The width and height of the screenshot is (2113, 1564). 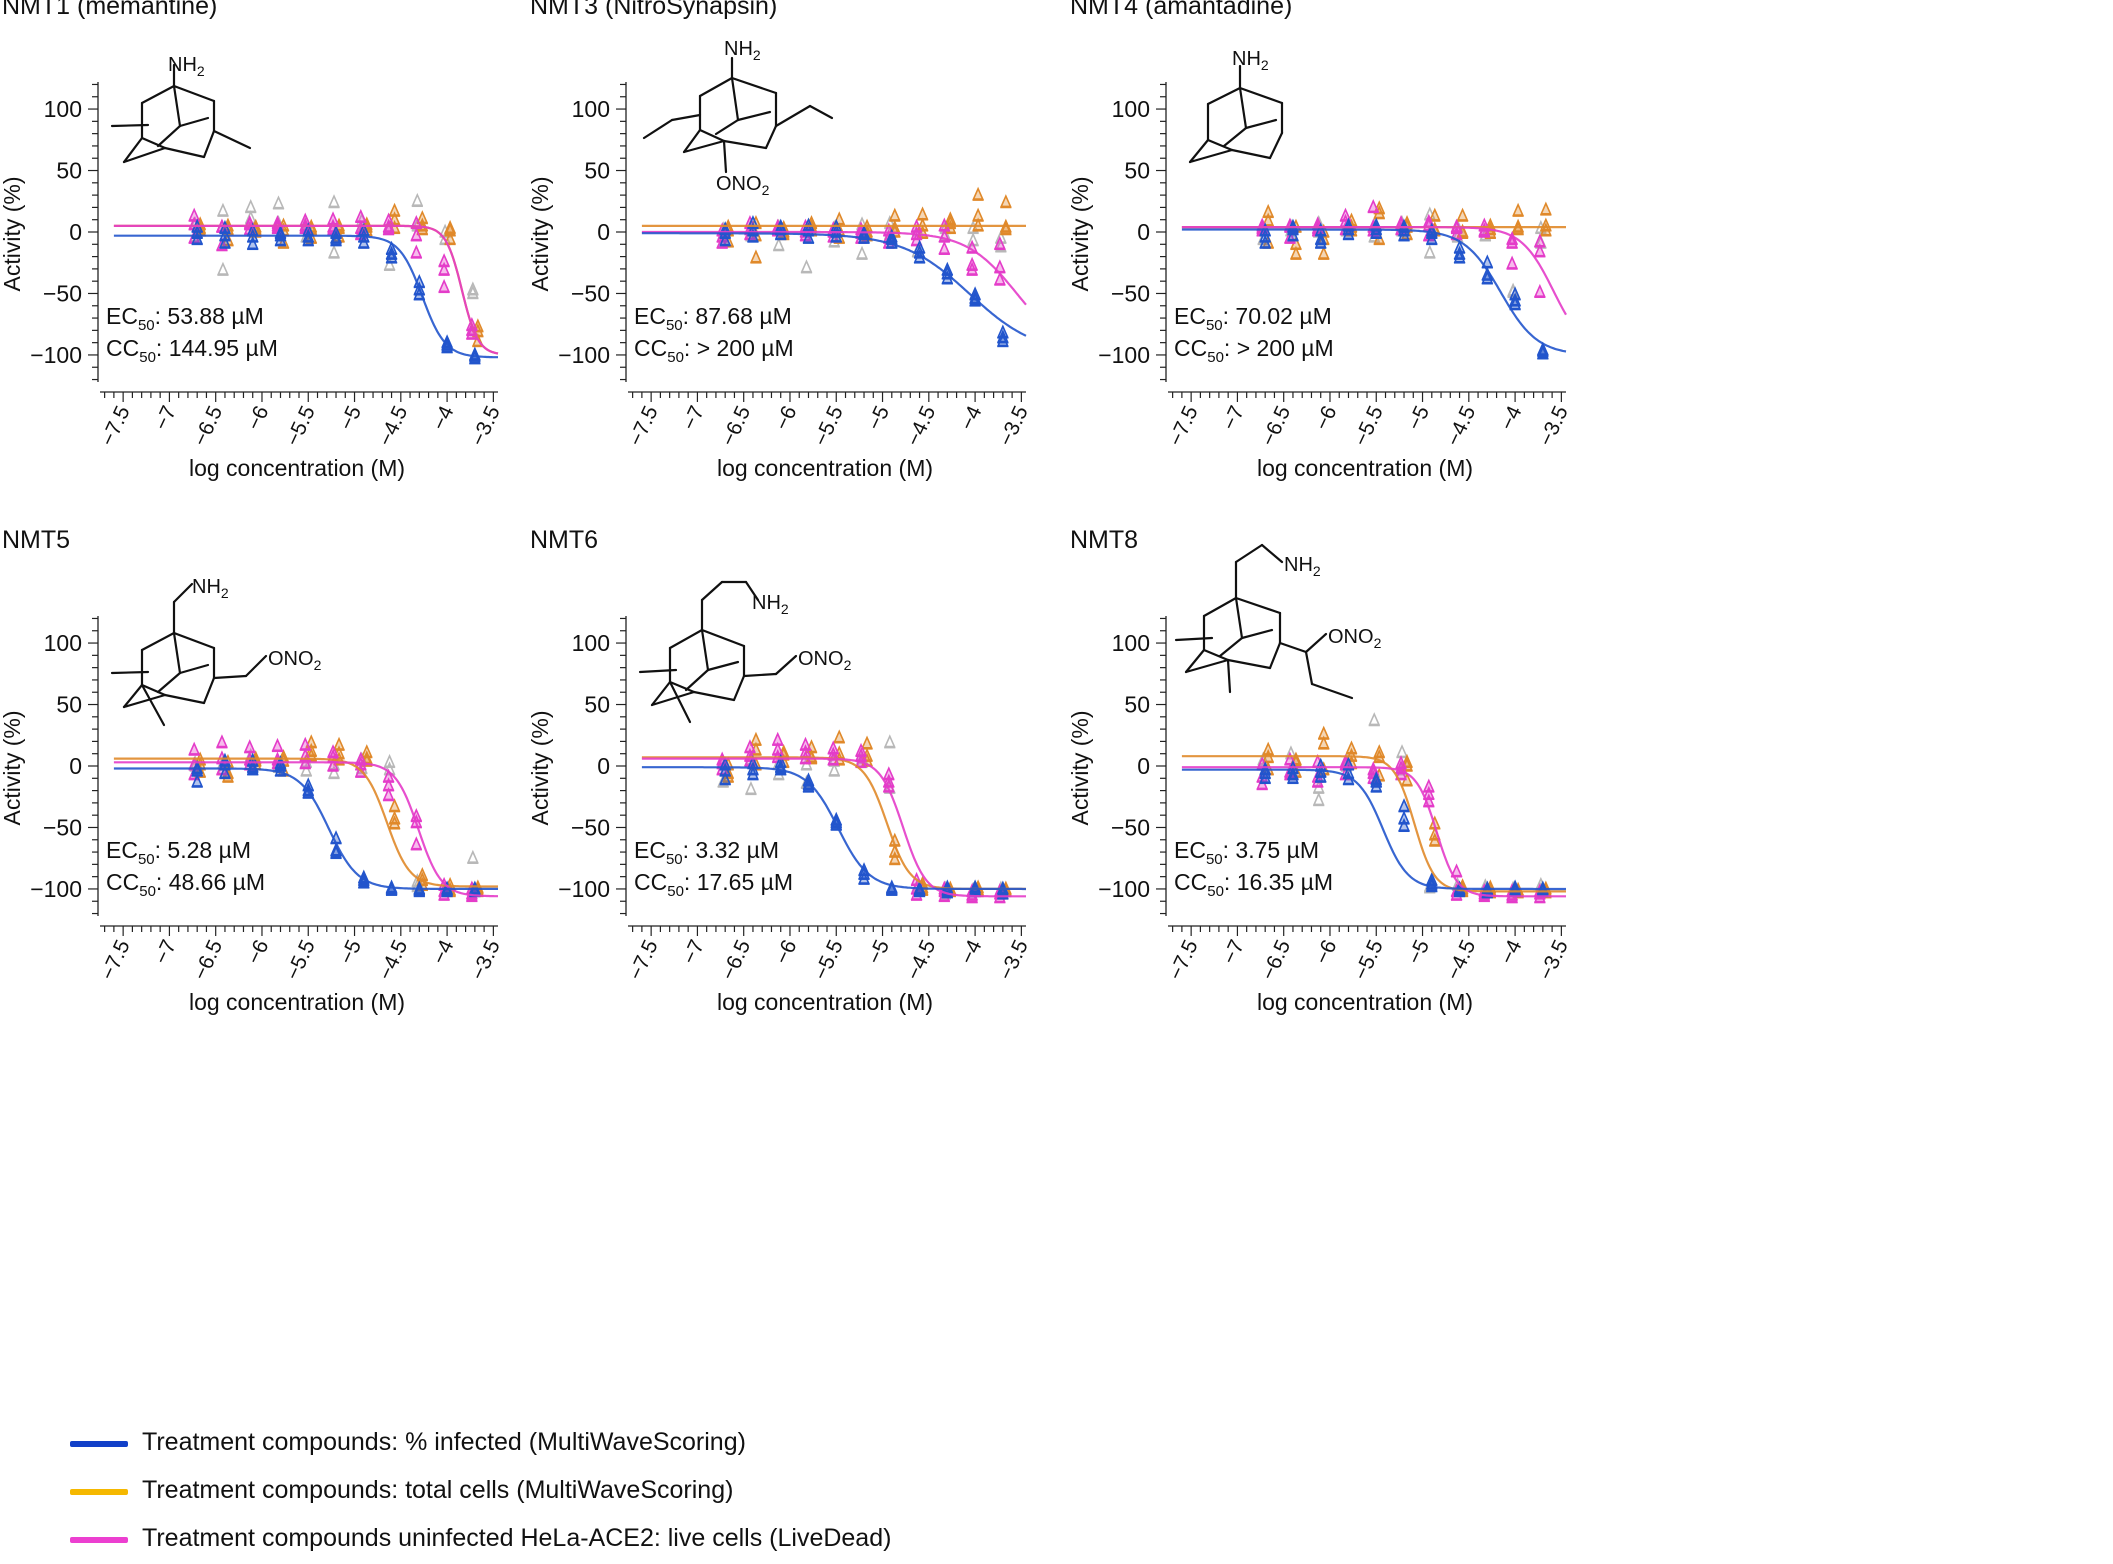 What do you see at coordinates (69, 171) in the screenshot?
I see `y-tick-label: 50` at bounding box center [69, 171].